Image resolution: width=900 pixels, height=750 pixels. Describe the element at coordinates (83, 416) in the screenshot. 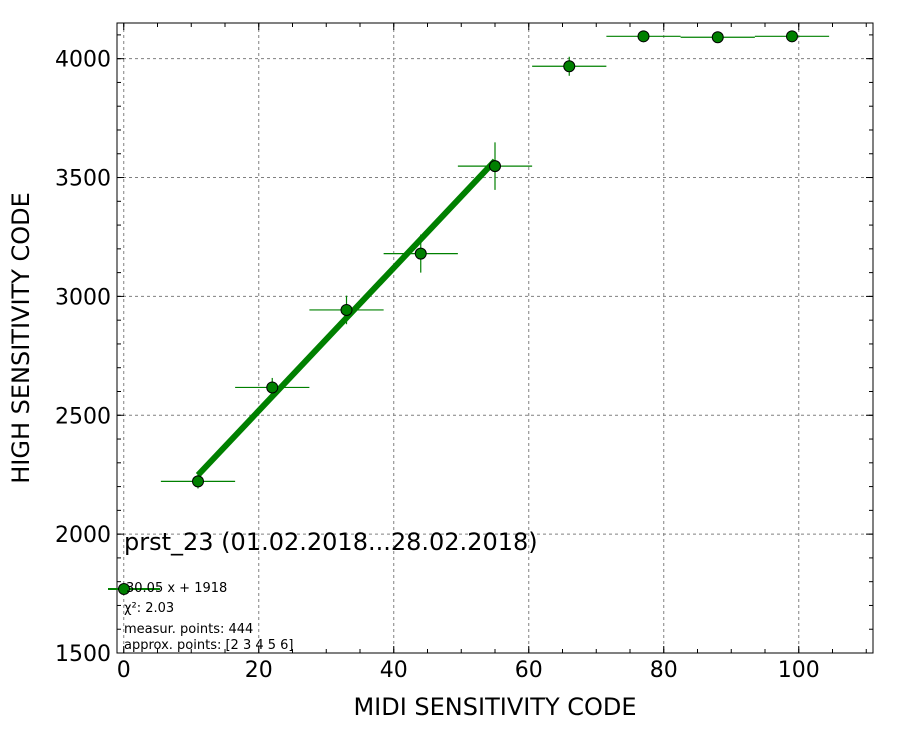

I see `y-tick-label: 2500` at that location.